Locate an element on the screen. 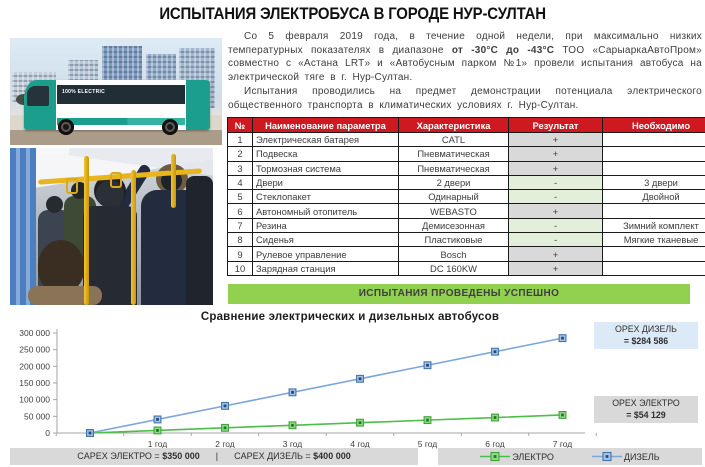 The height and width of the screenshot is (467, 705). table-row: 4 Двери 2 двери -3 двери is located at coordinates (466, 182).